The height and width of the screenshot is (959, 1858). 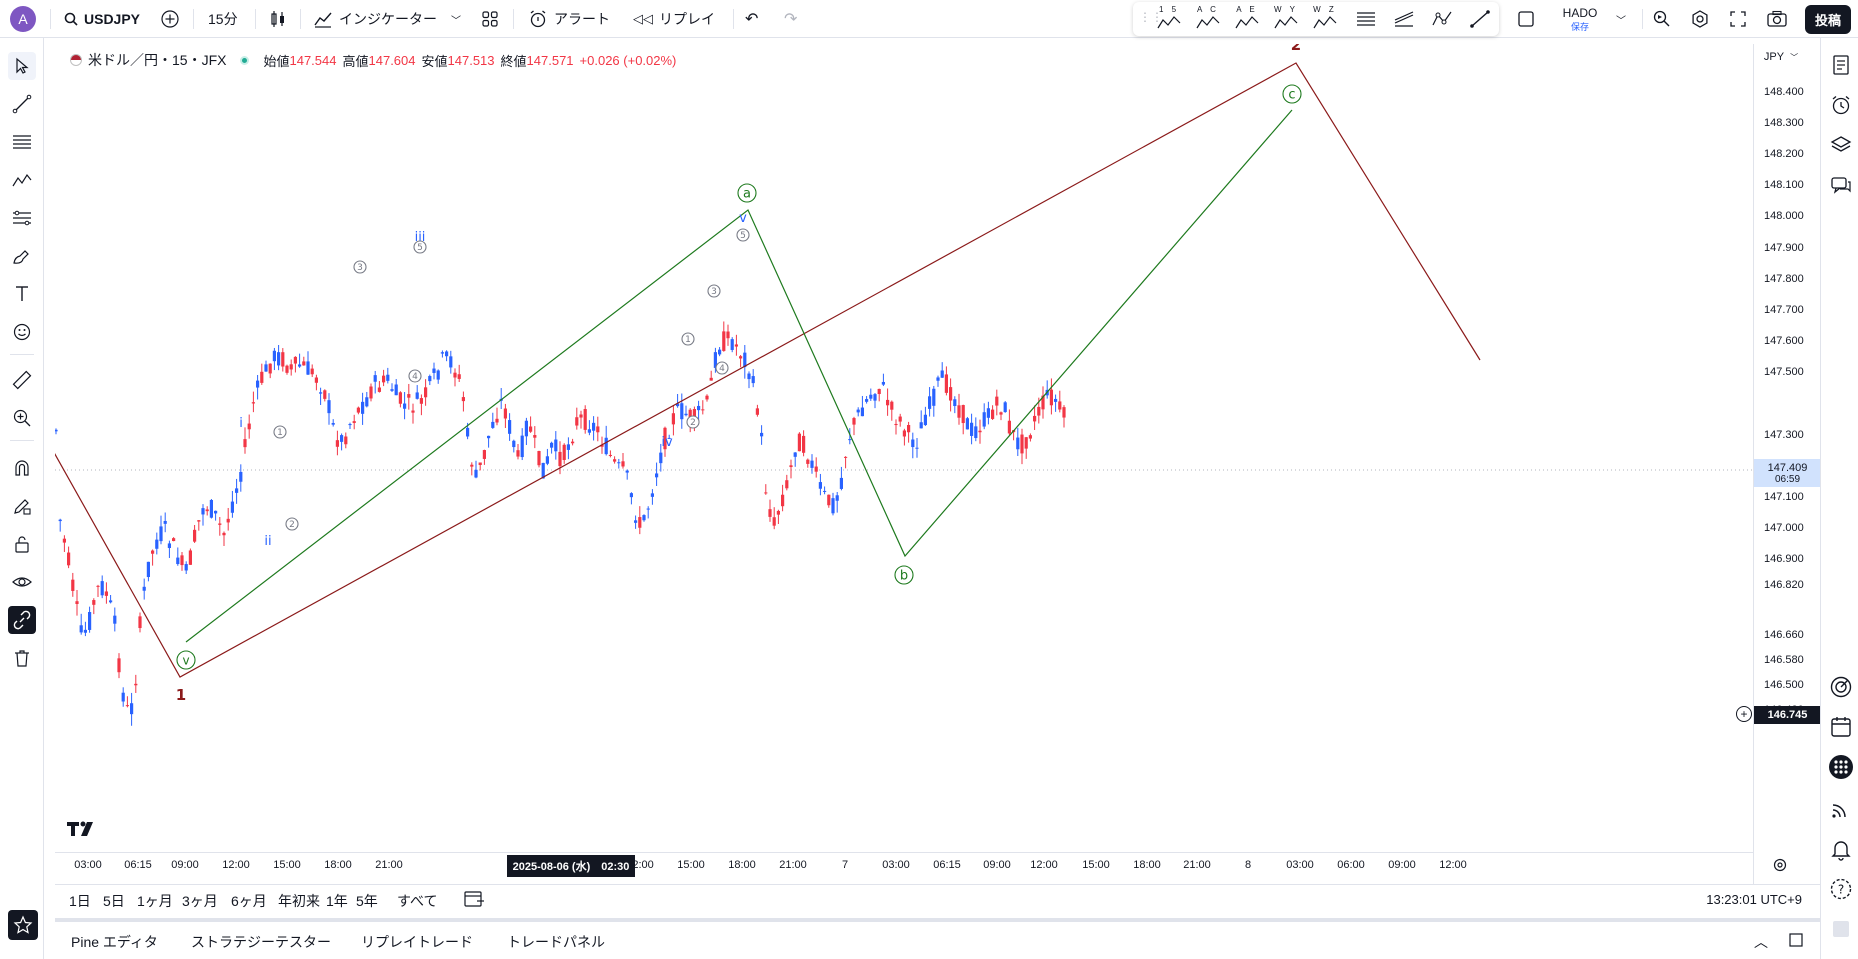 I want to click on indicators-label: インジケーター, so click(x=388, y=19).